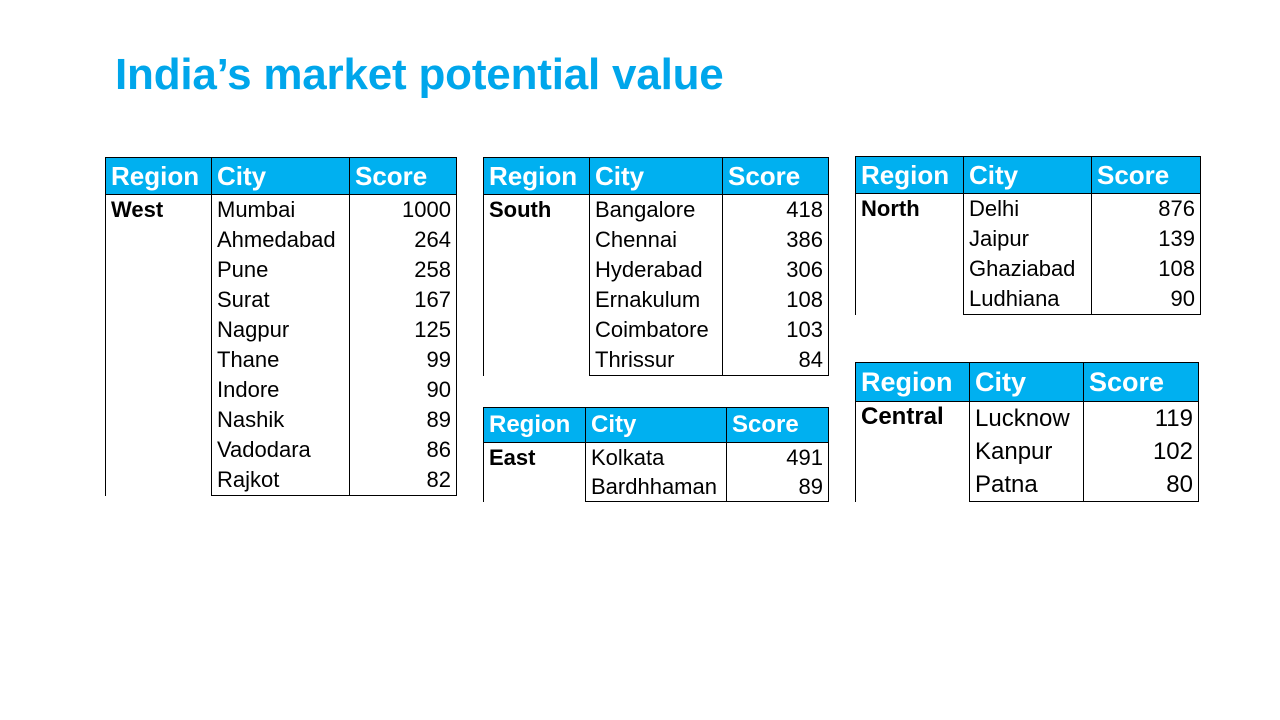 The height and width of the screenshot is (720, 1280). What do you see at coordinates (1141, 485) in the screenshot?
I see `score-cell: 80` at bounding box center [1141, 485].